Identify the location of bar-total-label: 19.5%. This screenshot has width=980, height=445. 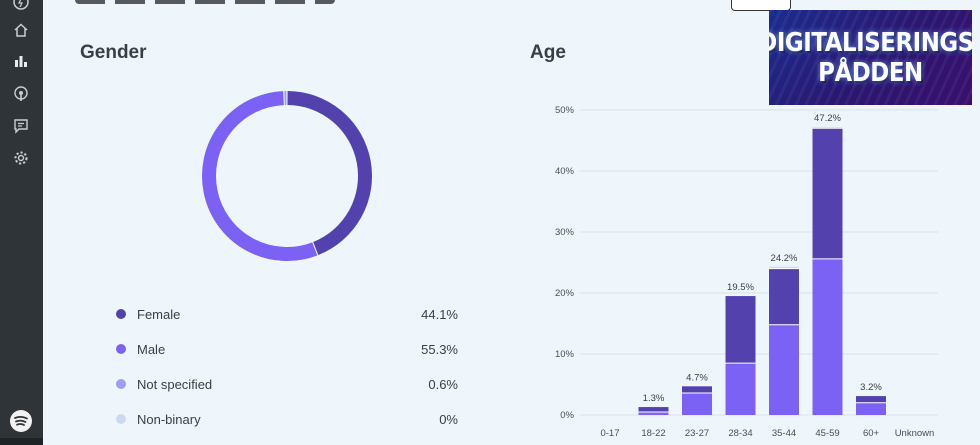
(740, 287).